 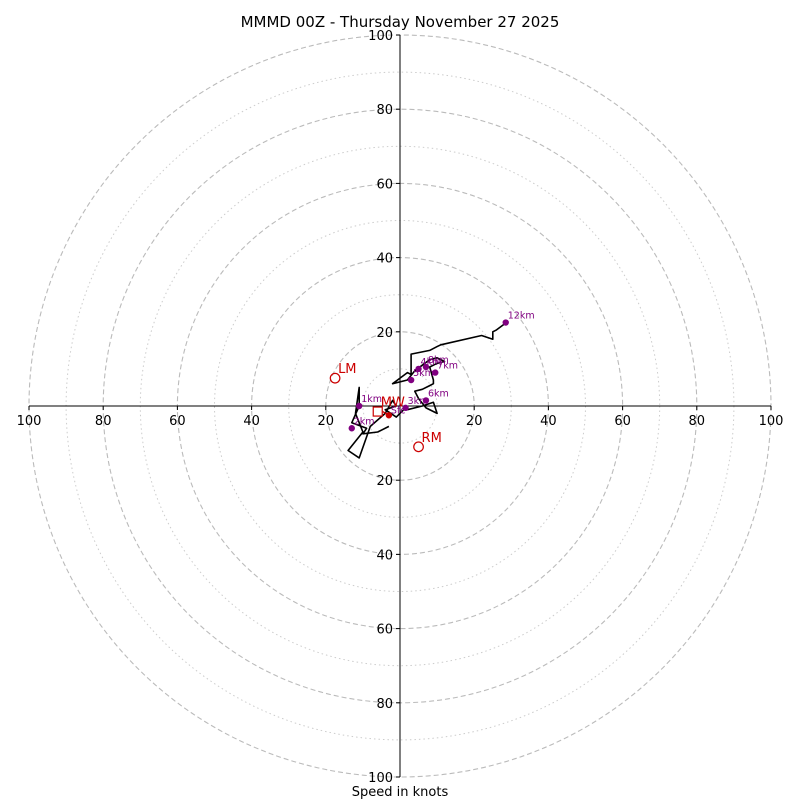 What do you see at coordinates (432, 438) in the screenshot?
I see `motion-label: RM` at bounding box center [432, 438].